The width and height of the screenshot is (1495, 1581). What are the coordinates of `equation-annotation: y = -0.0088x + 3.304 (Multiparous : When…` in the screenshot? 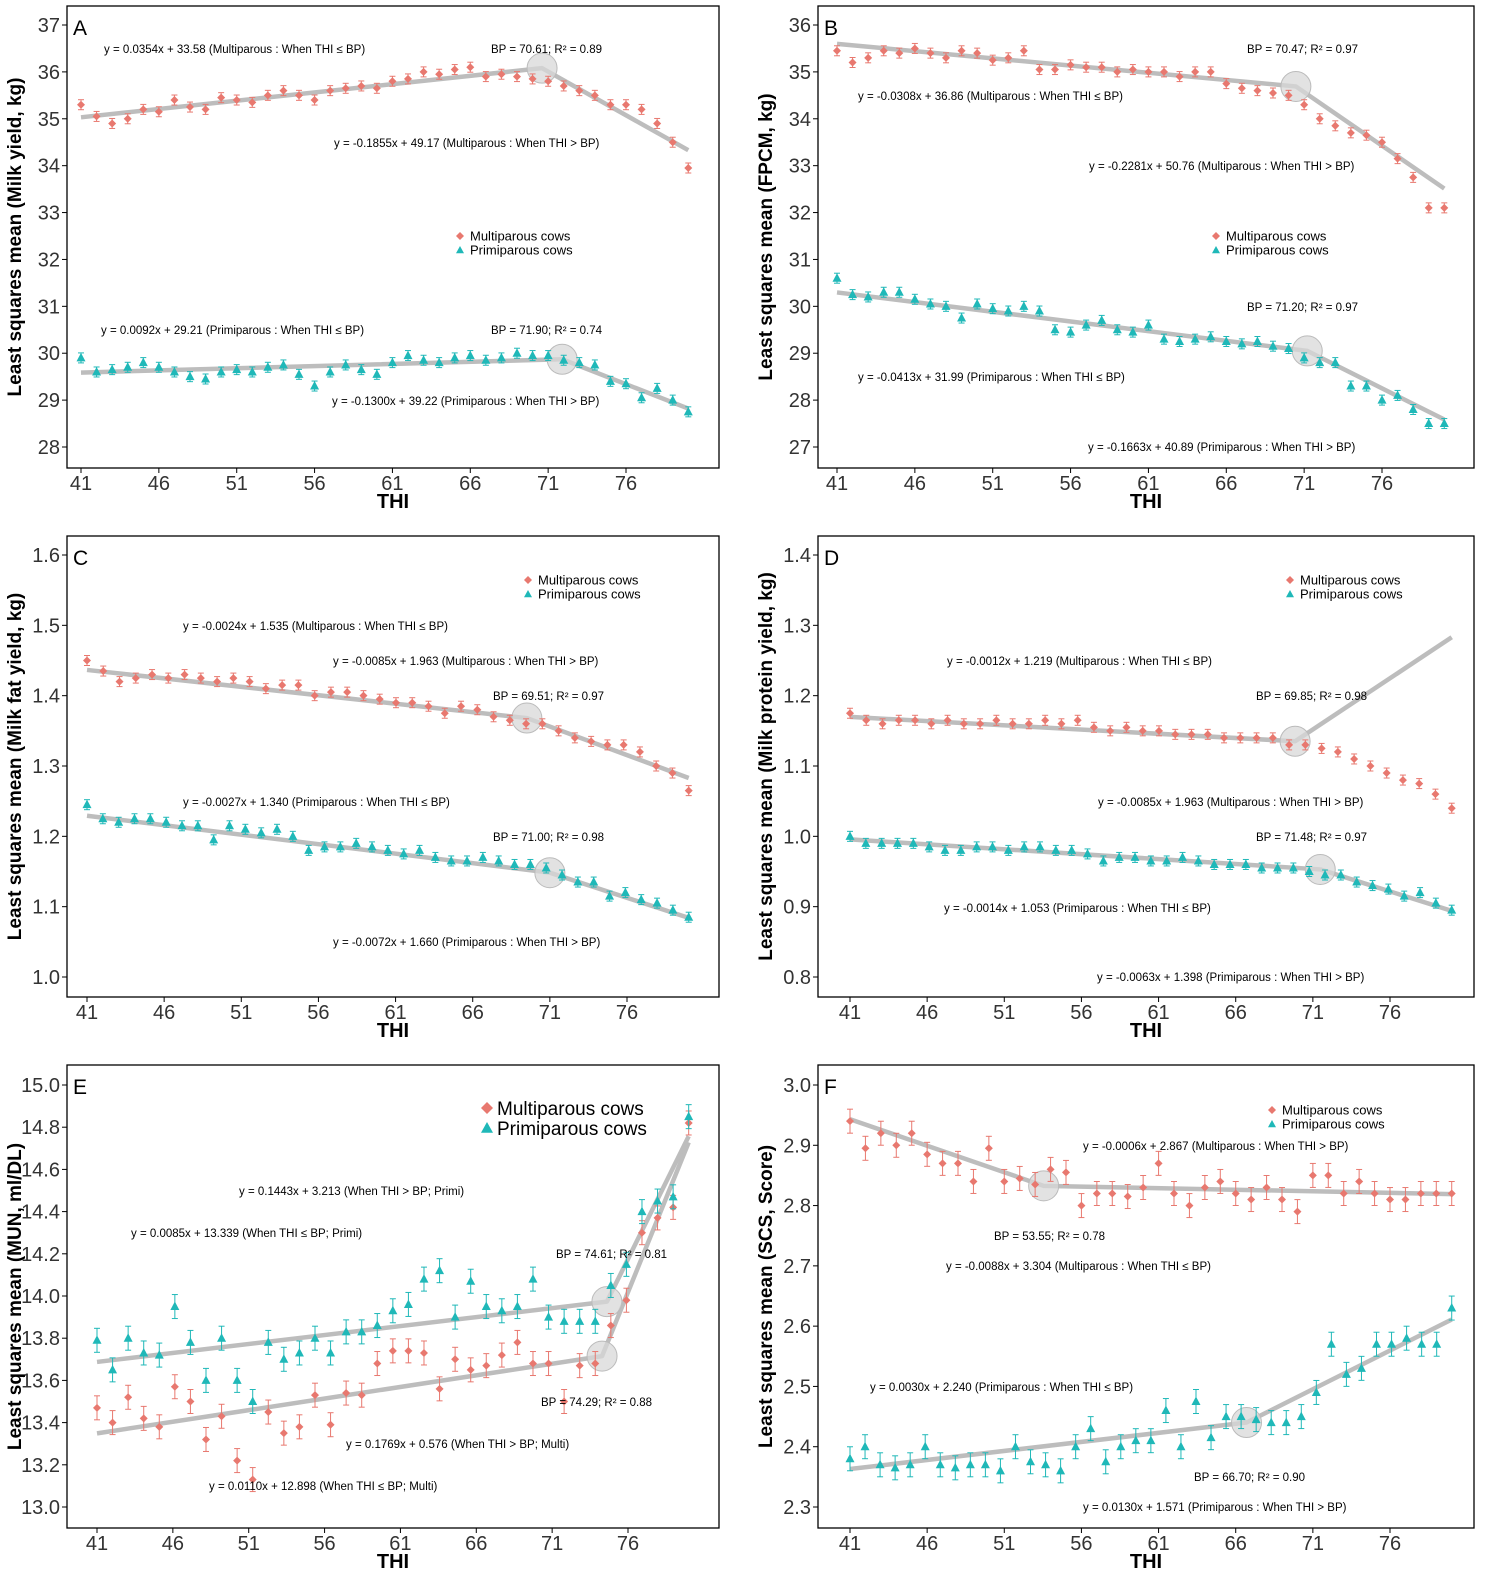 It's located at (1078, 1267).